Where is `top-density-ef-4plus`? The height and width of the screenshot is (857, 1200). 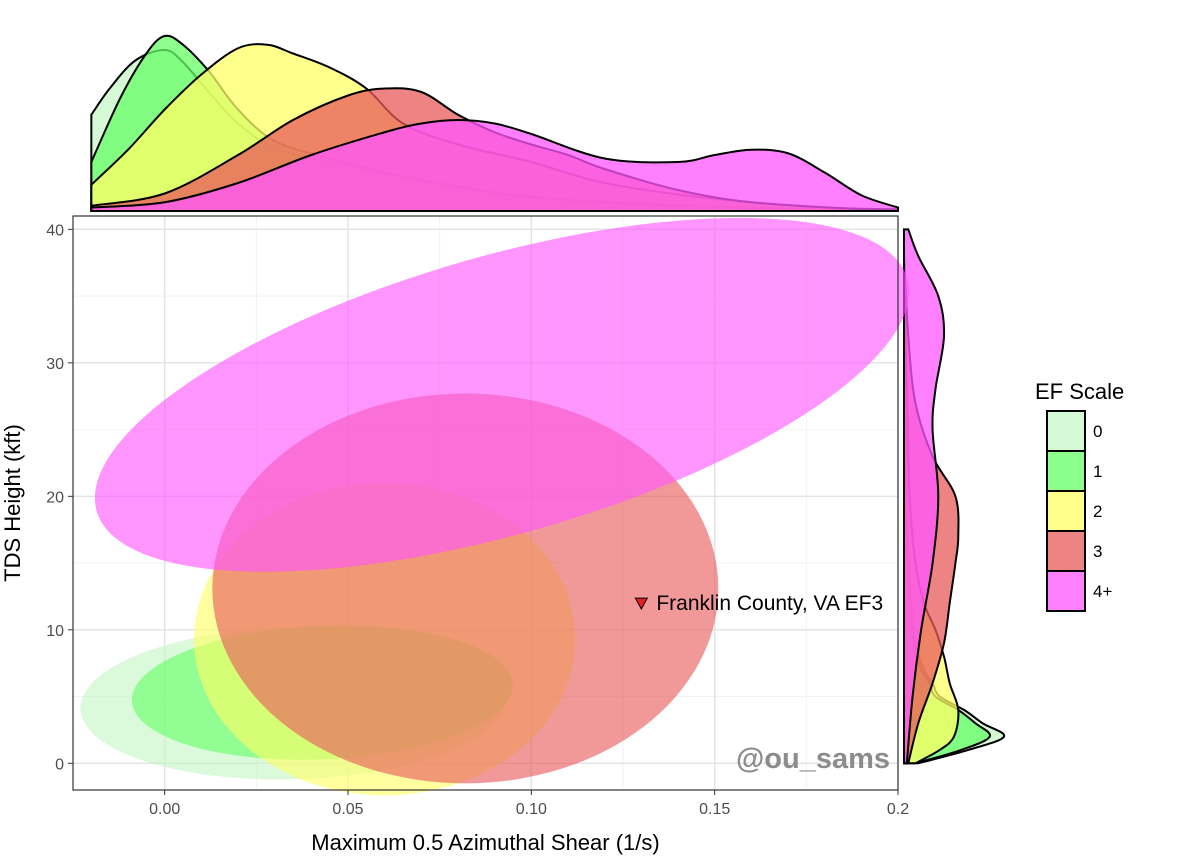 top-density-ef-4plus is located at coordinates (494, 165).